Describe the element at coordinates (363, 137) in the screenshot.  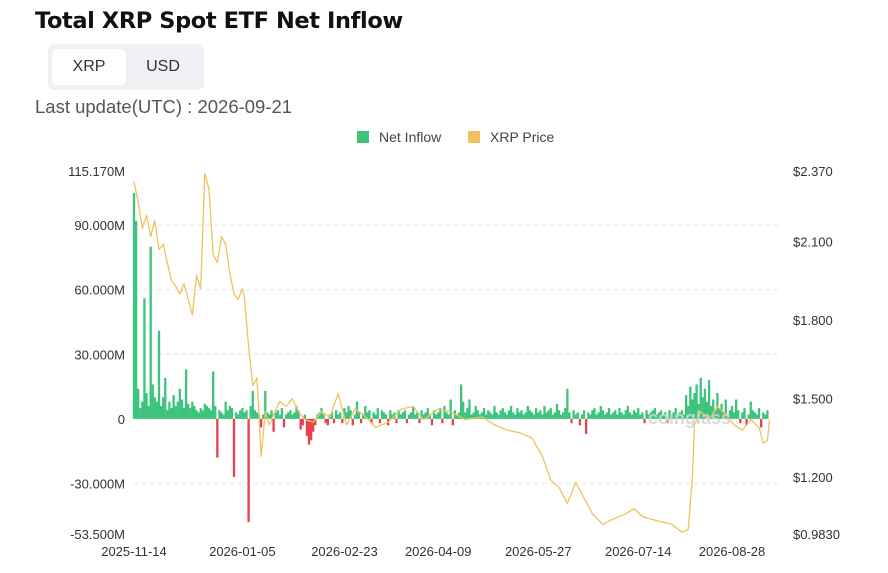
I see `legend-swatch-net-inflow` at that location.